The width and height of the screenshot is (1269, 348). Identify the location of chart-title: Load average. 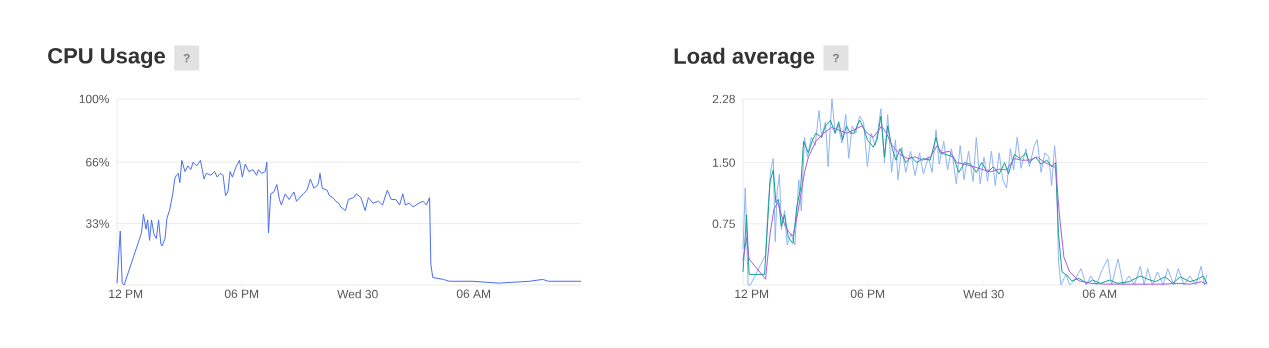
(744, 58).